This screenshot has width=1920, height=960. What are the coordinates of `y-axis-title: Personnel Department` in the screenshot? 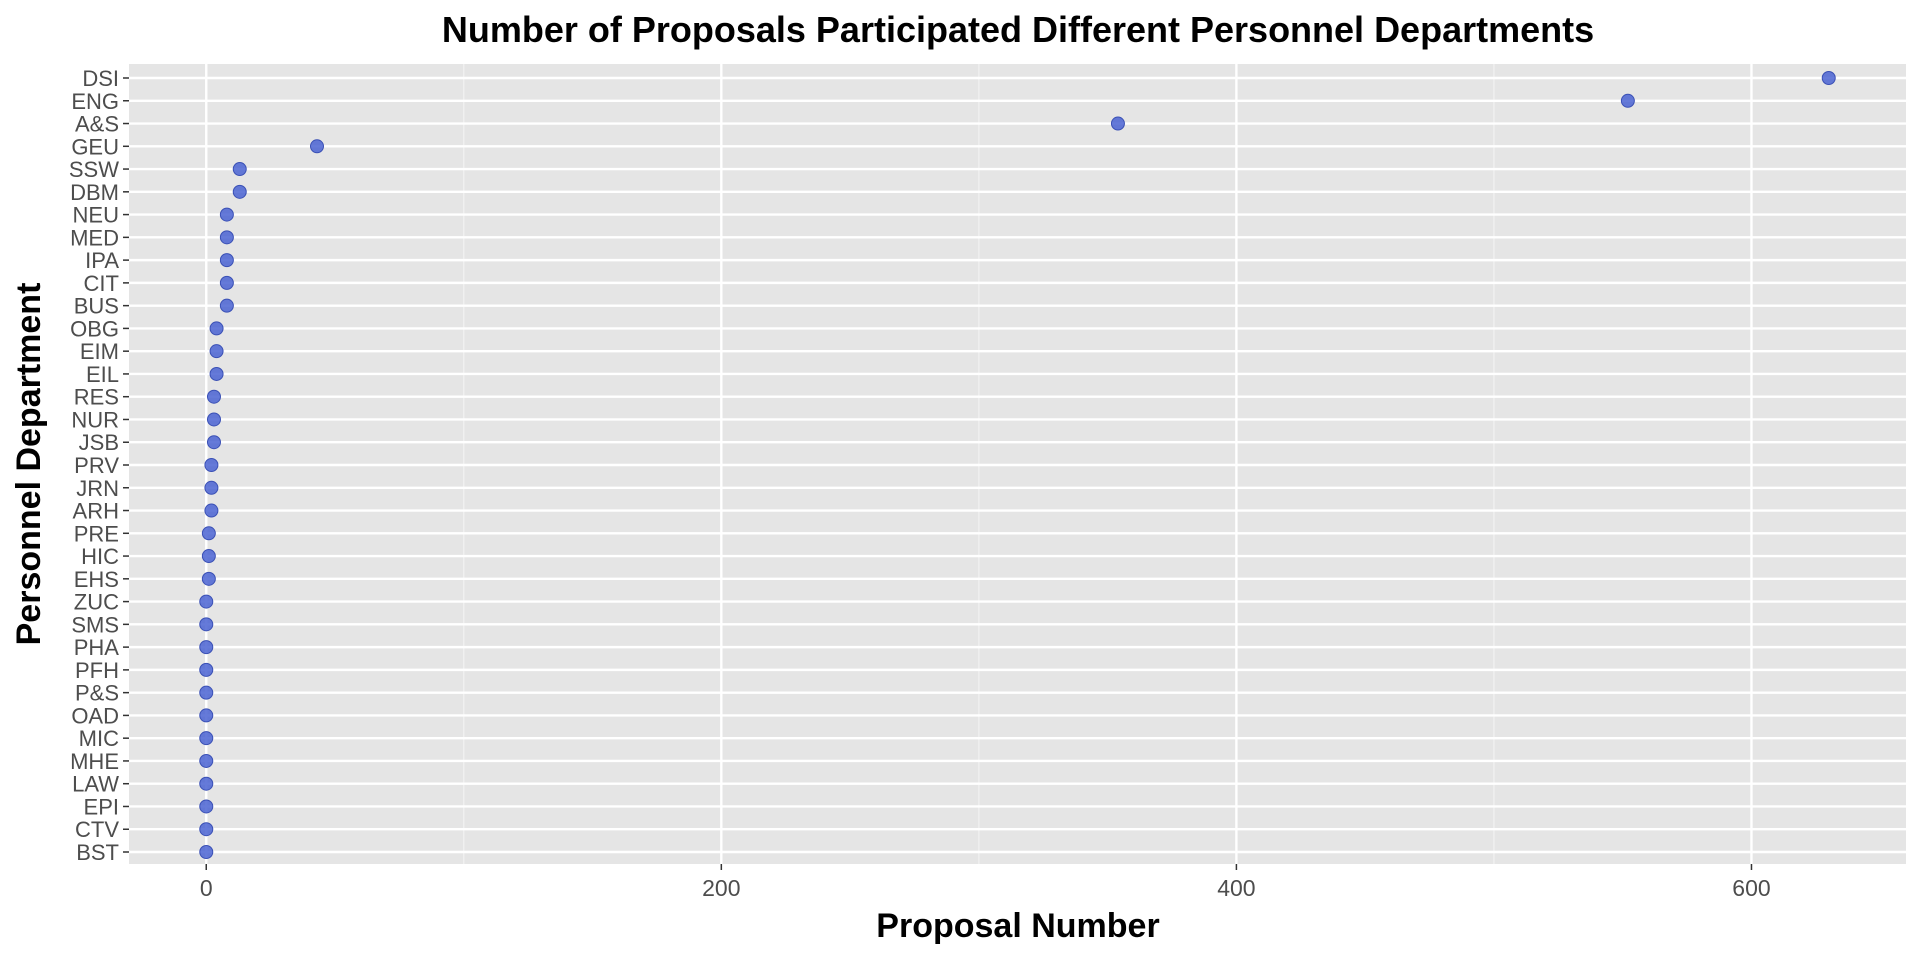 It's located at (29, 464).